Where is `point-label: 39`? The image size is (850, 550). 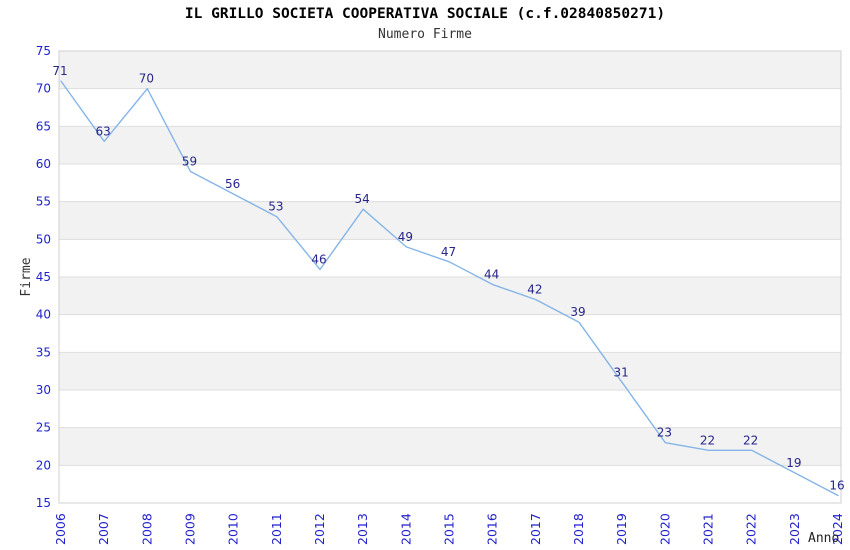 point-label: 39 is located at coordinates (577, 312).